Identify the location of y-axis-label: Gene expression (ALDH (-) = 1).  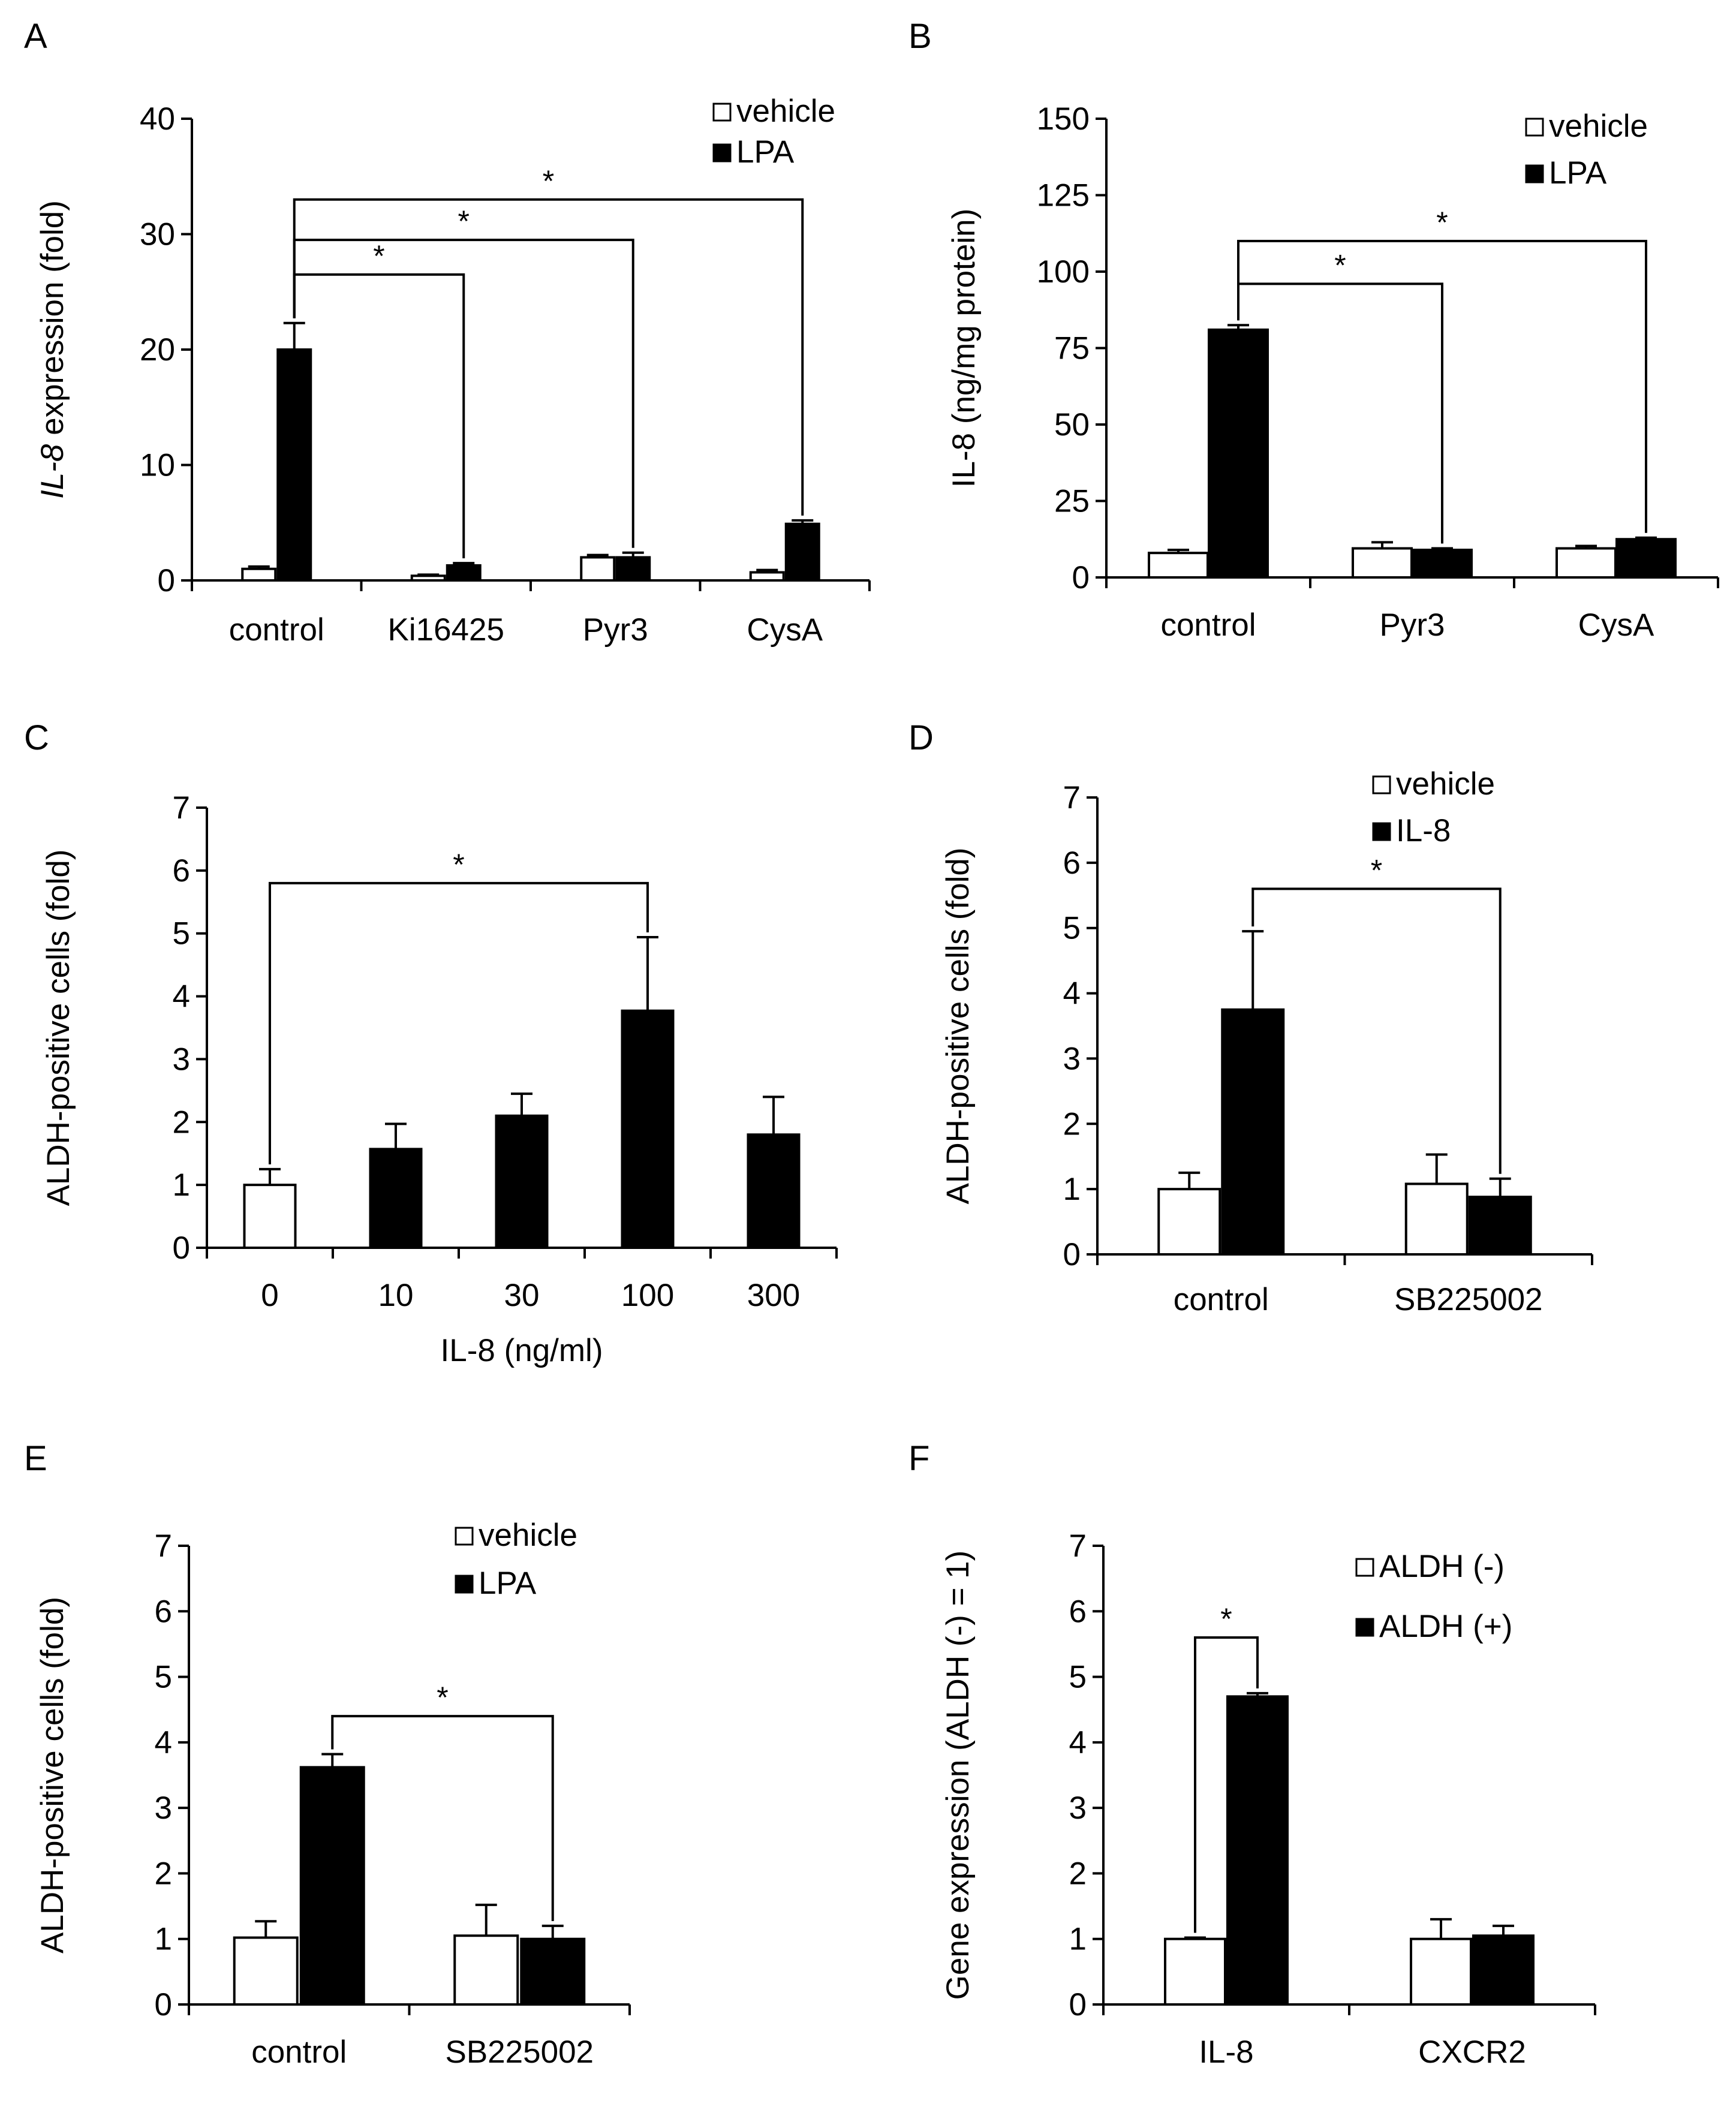
(958, 1775).